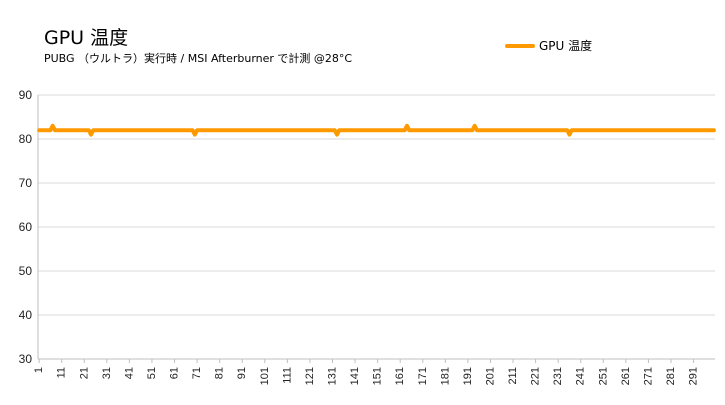  I want to click on x-tick-label: 61, so click(175, 373).